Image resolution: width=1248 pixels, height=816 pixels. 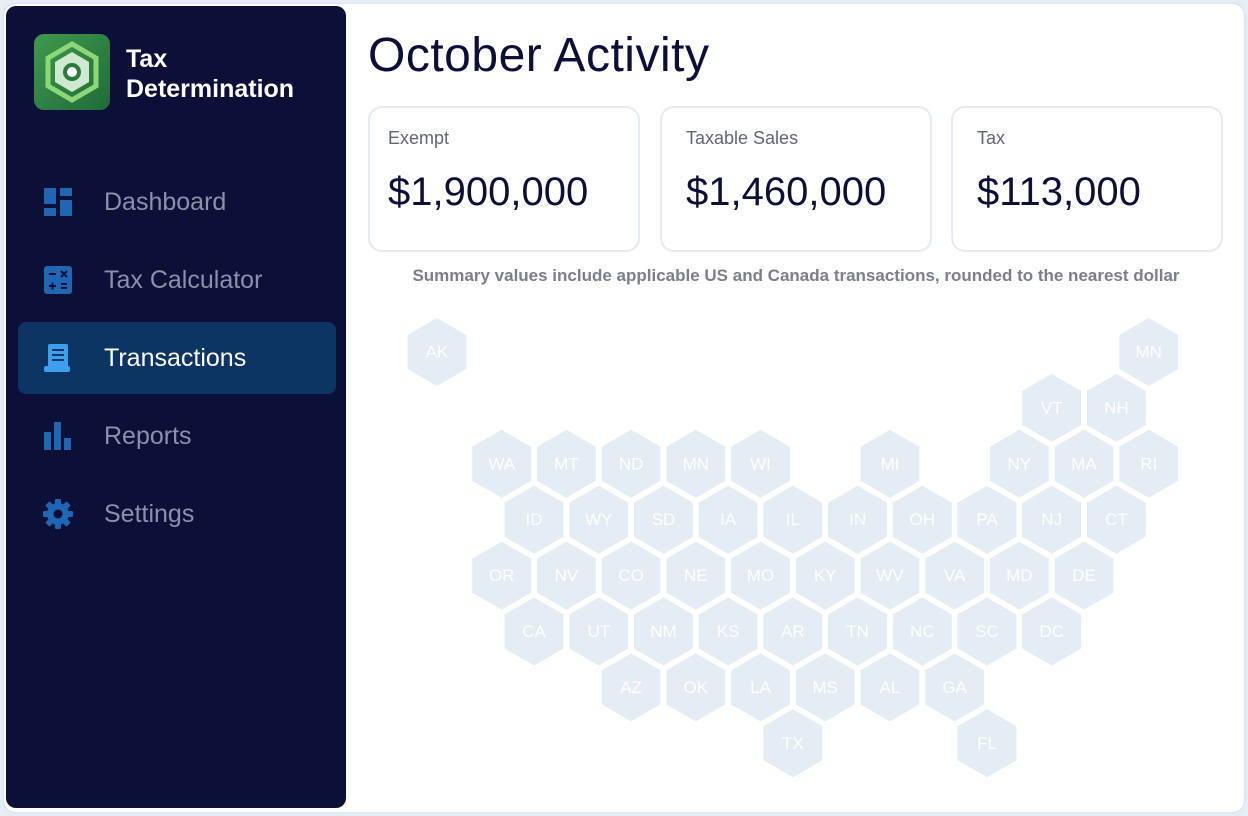 I want to click on state-hex-ma: MA, so click(x=1084, y=463).